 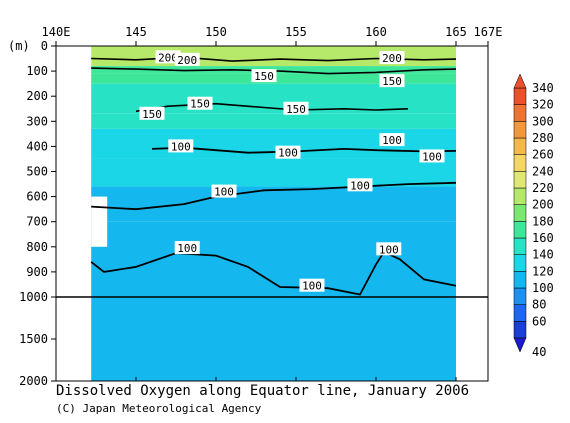 What do you see at coordinates (37, 197) in the screenshot?
I see `y-tick-label-600: 600` at bounding box center [37, 197].